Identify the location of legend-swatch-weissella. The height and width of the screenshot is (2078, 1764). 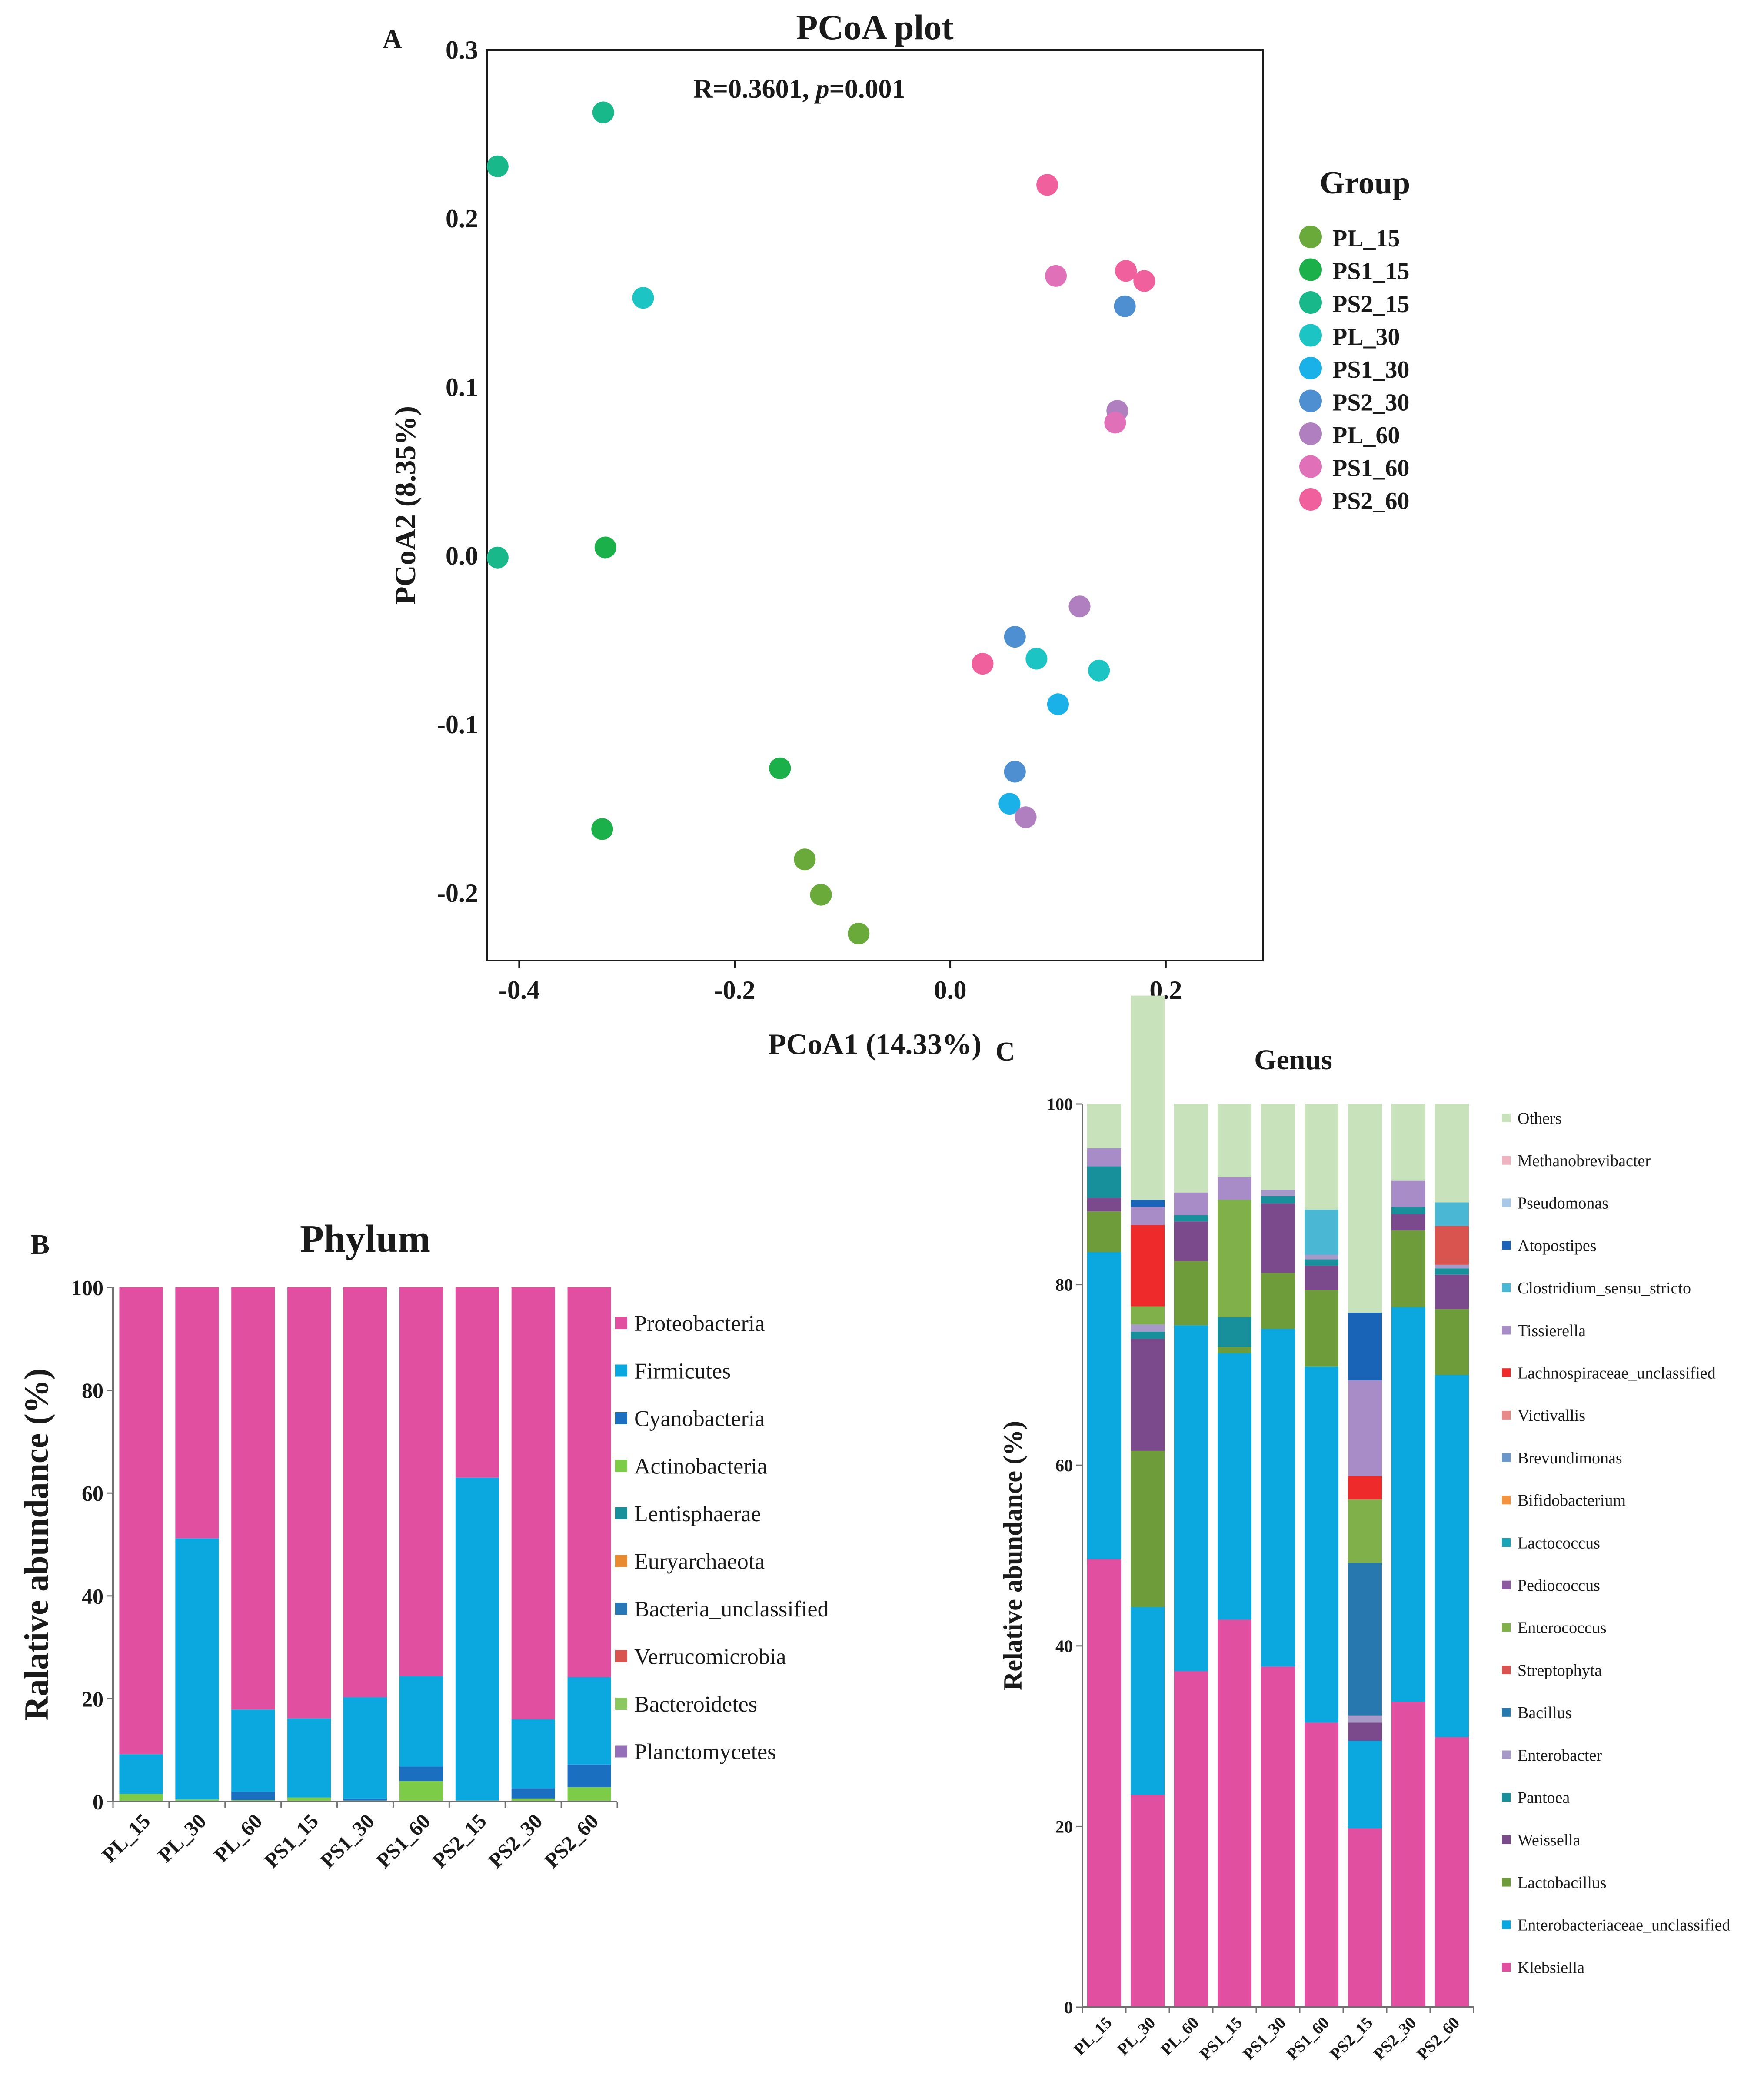
(1506, 1840).